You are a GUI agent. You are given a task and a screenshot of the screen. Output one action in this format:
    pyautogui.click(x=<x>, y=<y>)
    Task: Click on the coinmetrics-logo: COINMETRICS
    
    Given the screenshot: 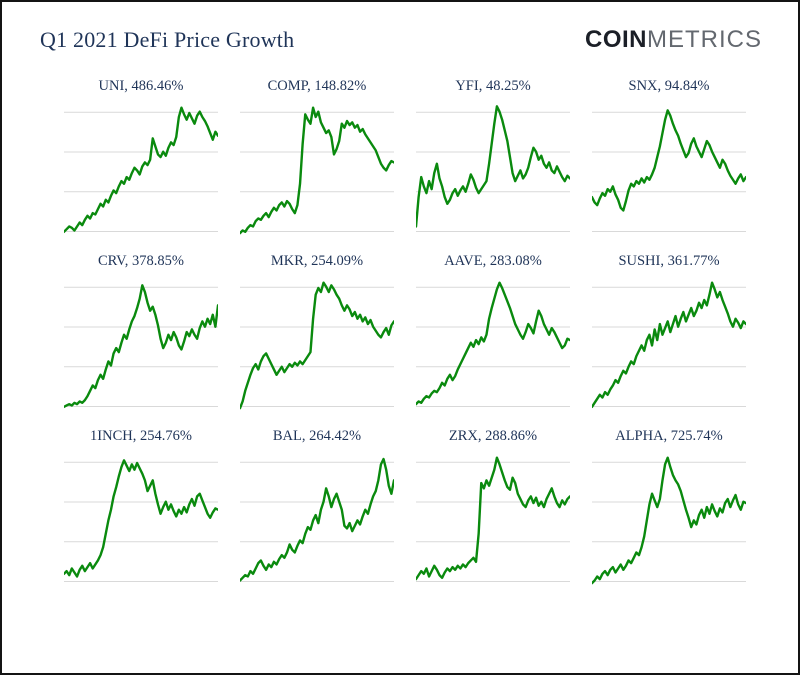 What is the action you would take?
    pyautogui.click(x=673, y=40)
    